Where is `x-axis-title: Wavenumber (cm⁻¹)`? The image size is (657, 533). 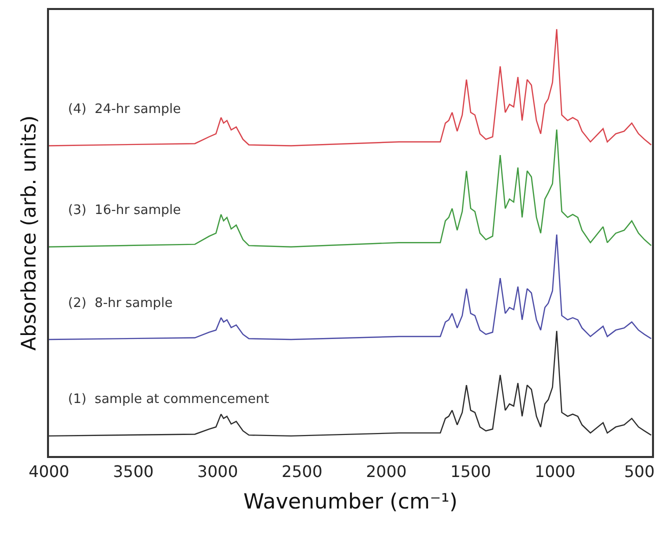 x-axis-title: Wavenumber (cm⁻¹) is located at coordinates (350, 502).